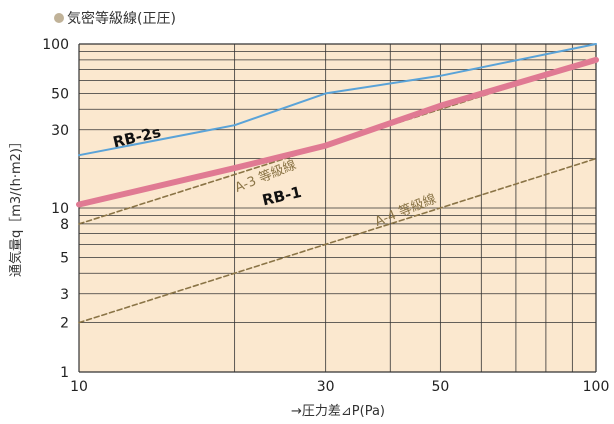 This screenshot has height=424, width=614. What do you see at coordinates (121, 19) in the screenshot?
I see `chart-title-text: 気密等級線(正圧)` at bounding box center [121, 19].